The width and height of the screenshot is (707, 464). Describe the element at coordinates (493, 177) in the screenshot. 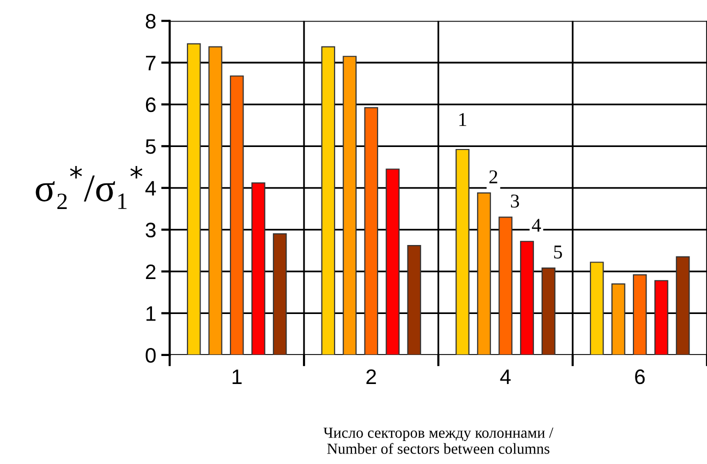

I see `series-label: 2` at that location.